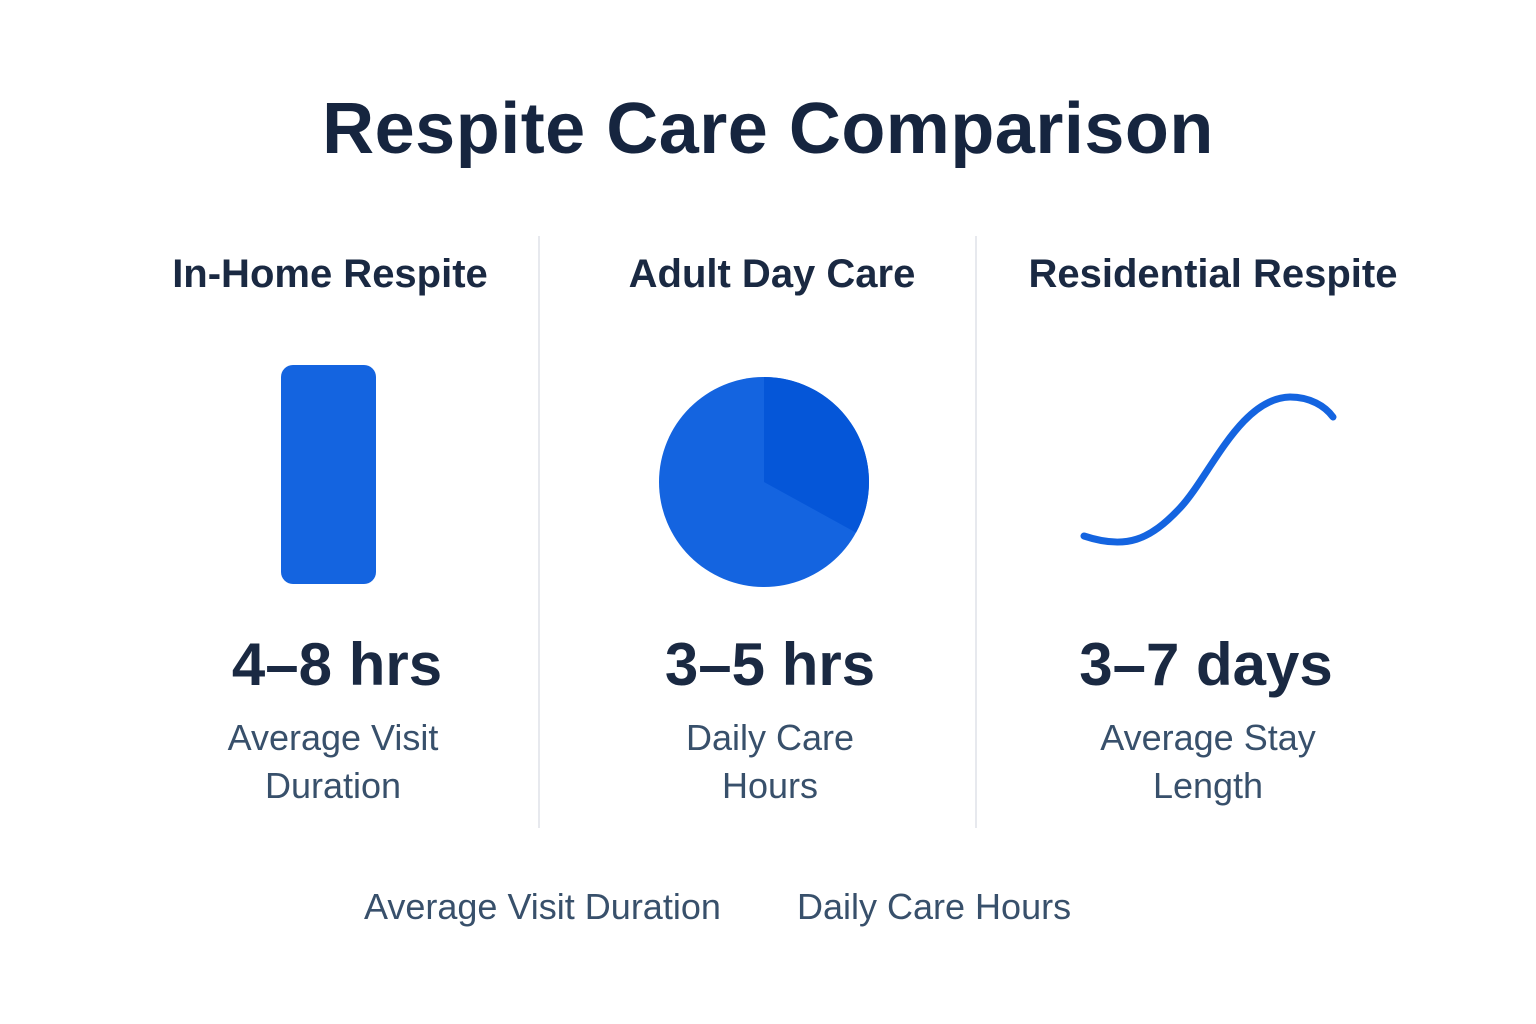 This screenshot has height=1024, width=1536. I want to click on pie-slice-highlight, so click(816, 455).